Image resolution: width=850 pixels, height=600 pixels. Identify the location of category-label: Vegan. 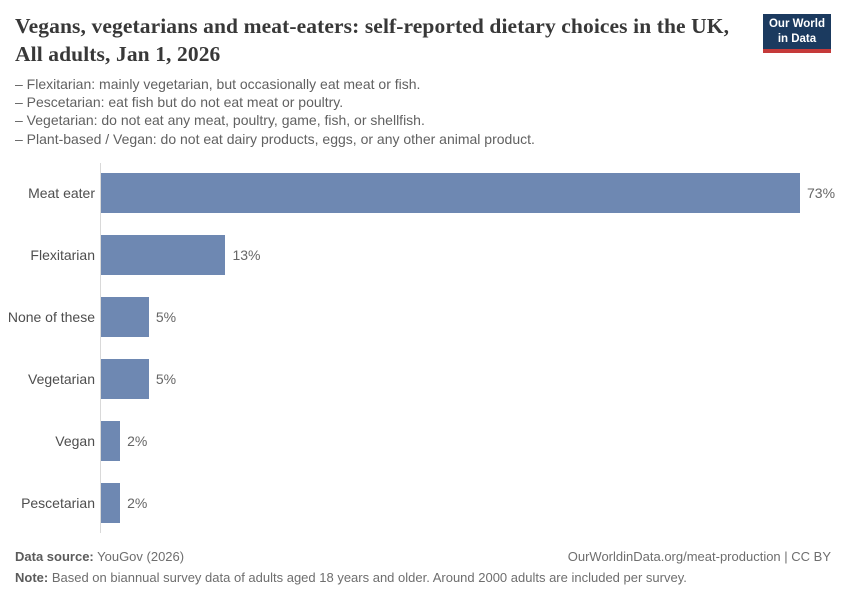
(75, 441).